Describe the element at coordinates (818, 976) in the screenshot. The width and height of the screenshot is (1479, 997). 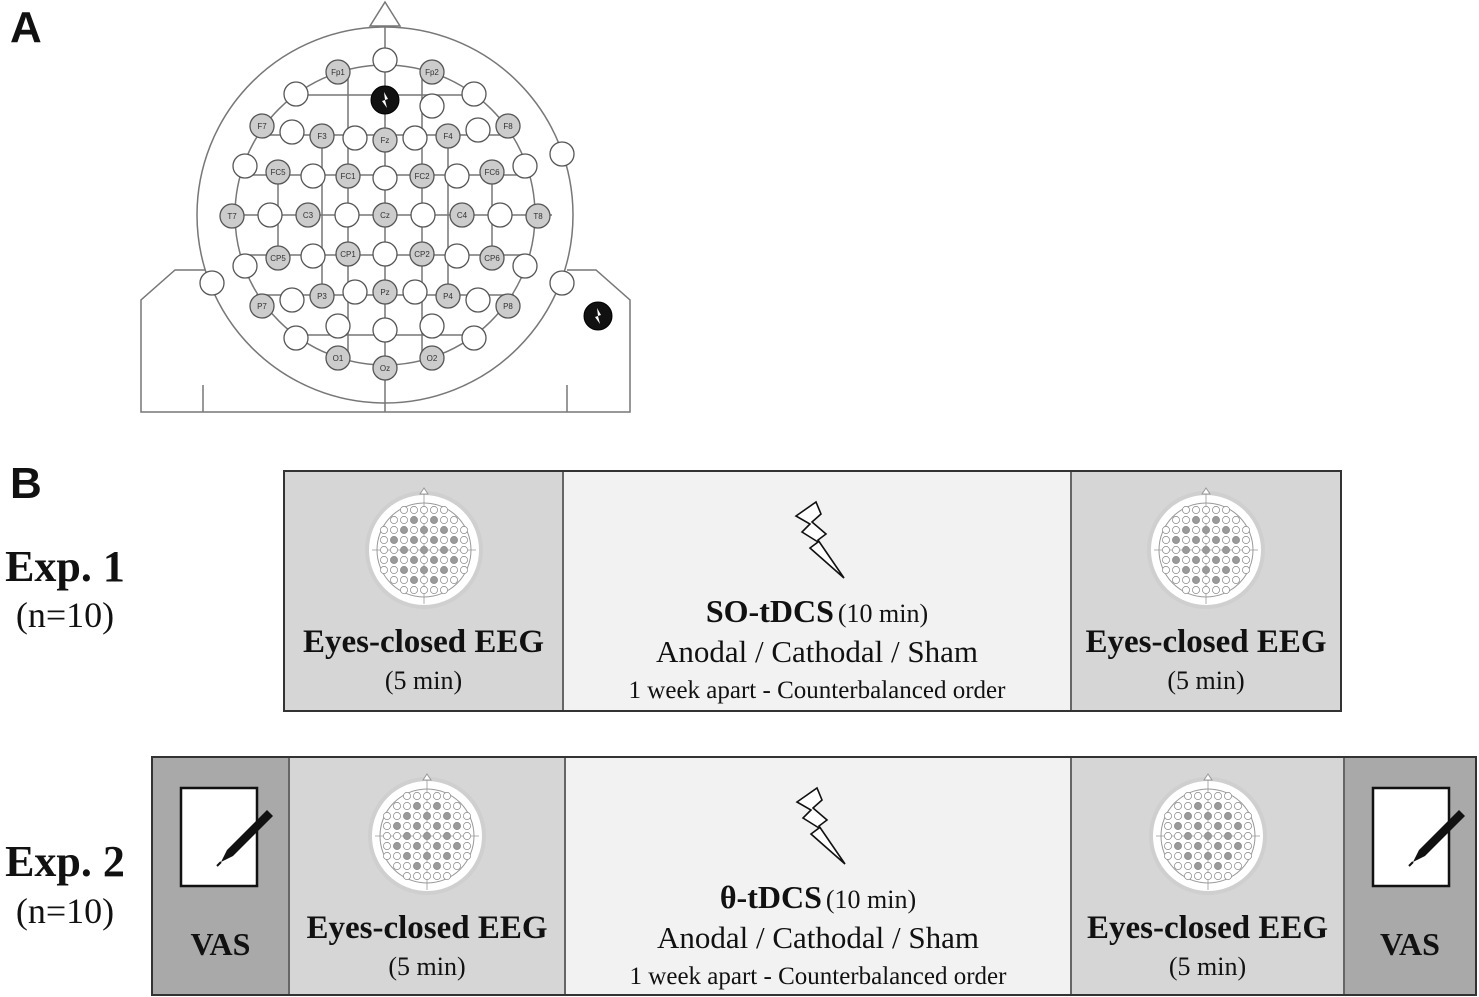
I see `exp2-stim-schedule: 1 week apart - Counterbalanced order` at that location.